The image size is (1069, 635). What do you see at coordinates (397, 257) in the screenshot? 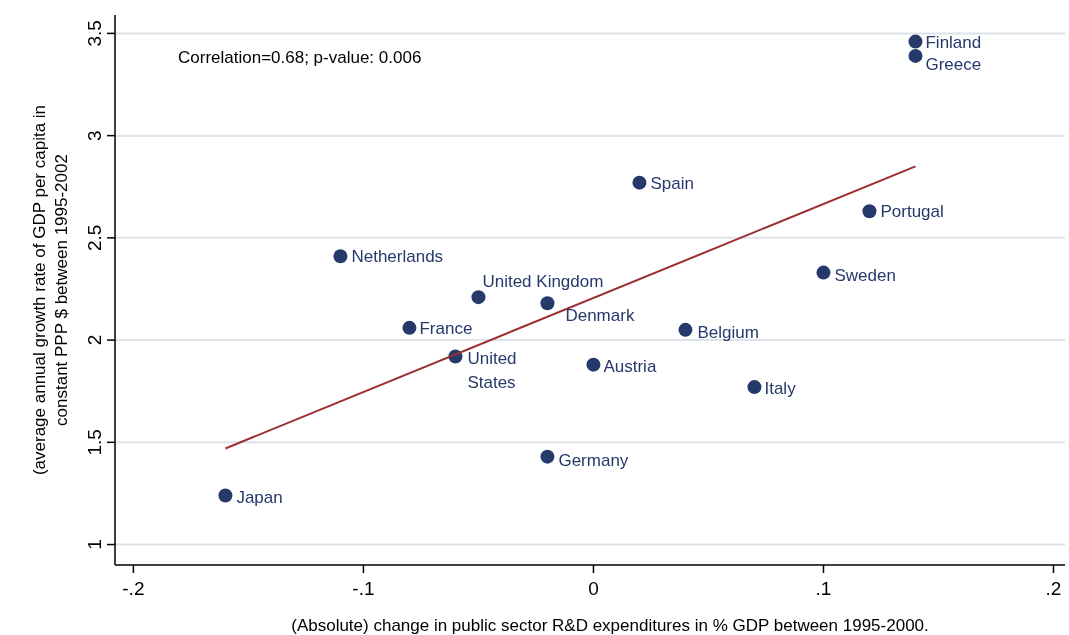
I see `annotation: Netherlands` at bounding box center [397, 257].